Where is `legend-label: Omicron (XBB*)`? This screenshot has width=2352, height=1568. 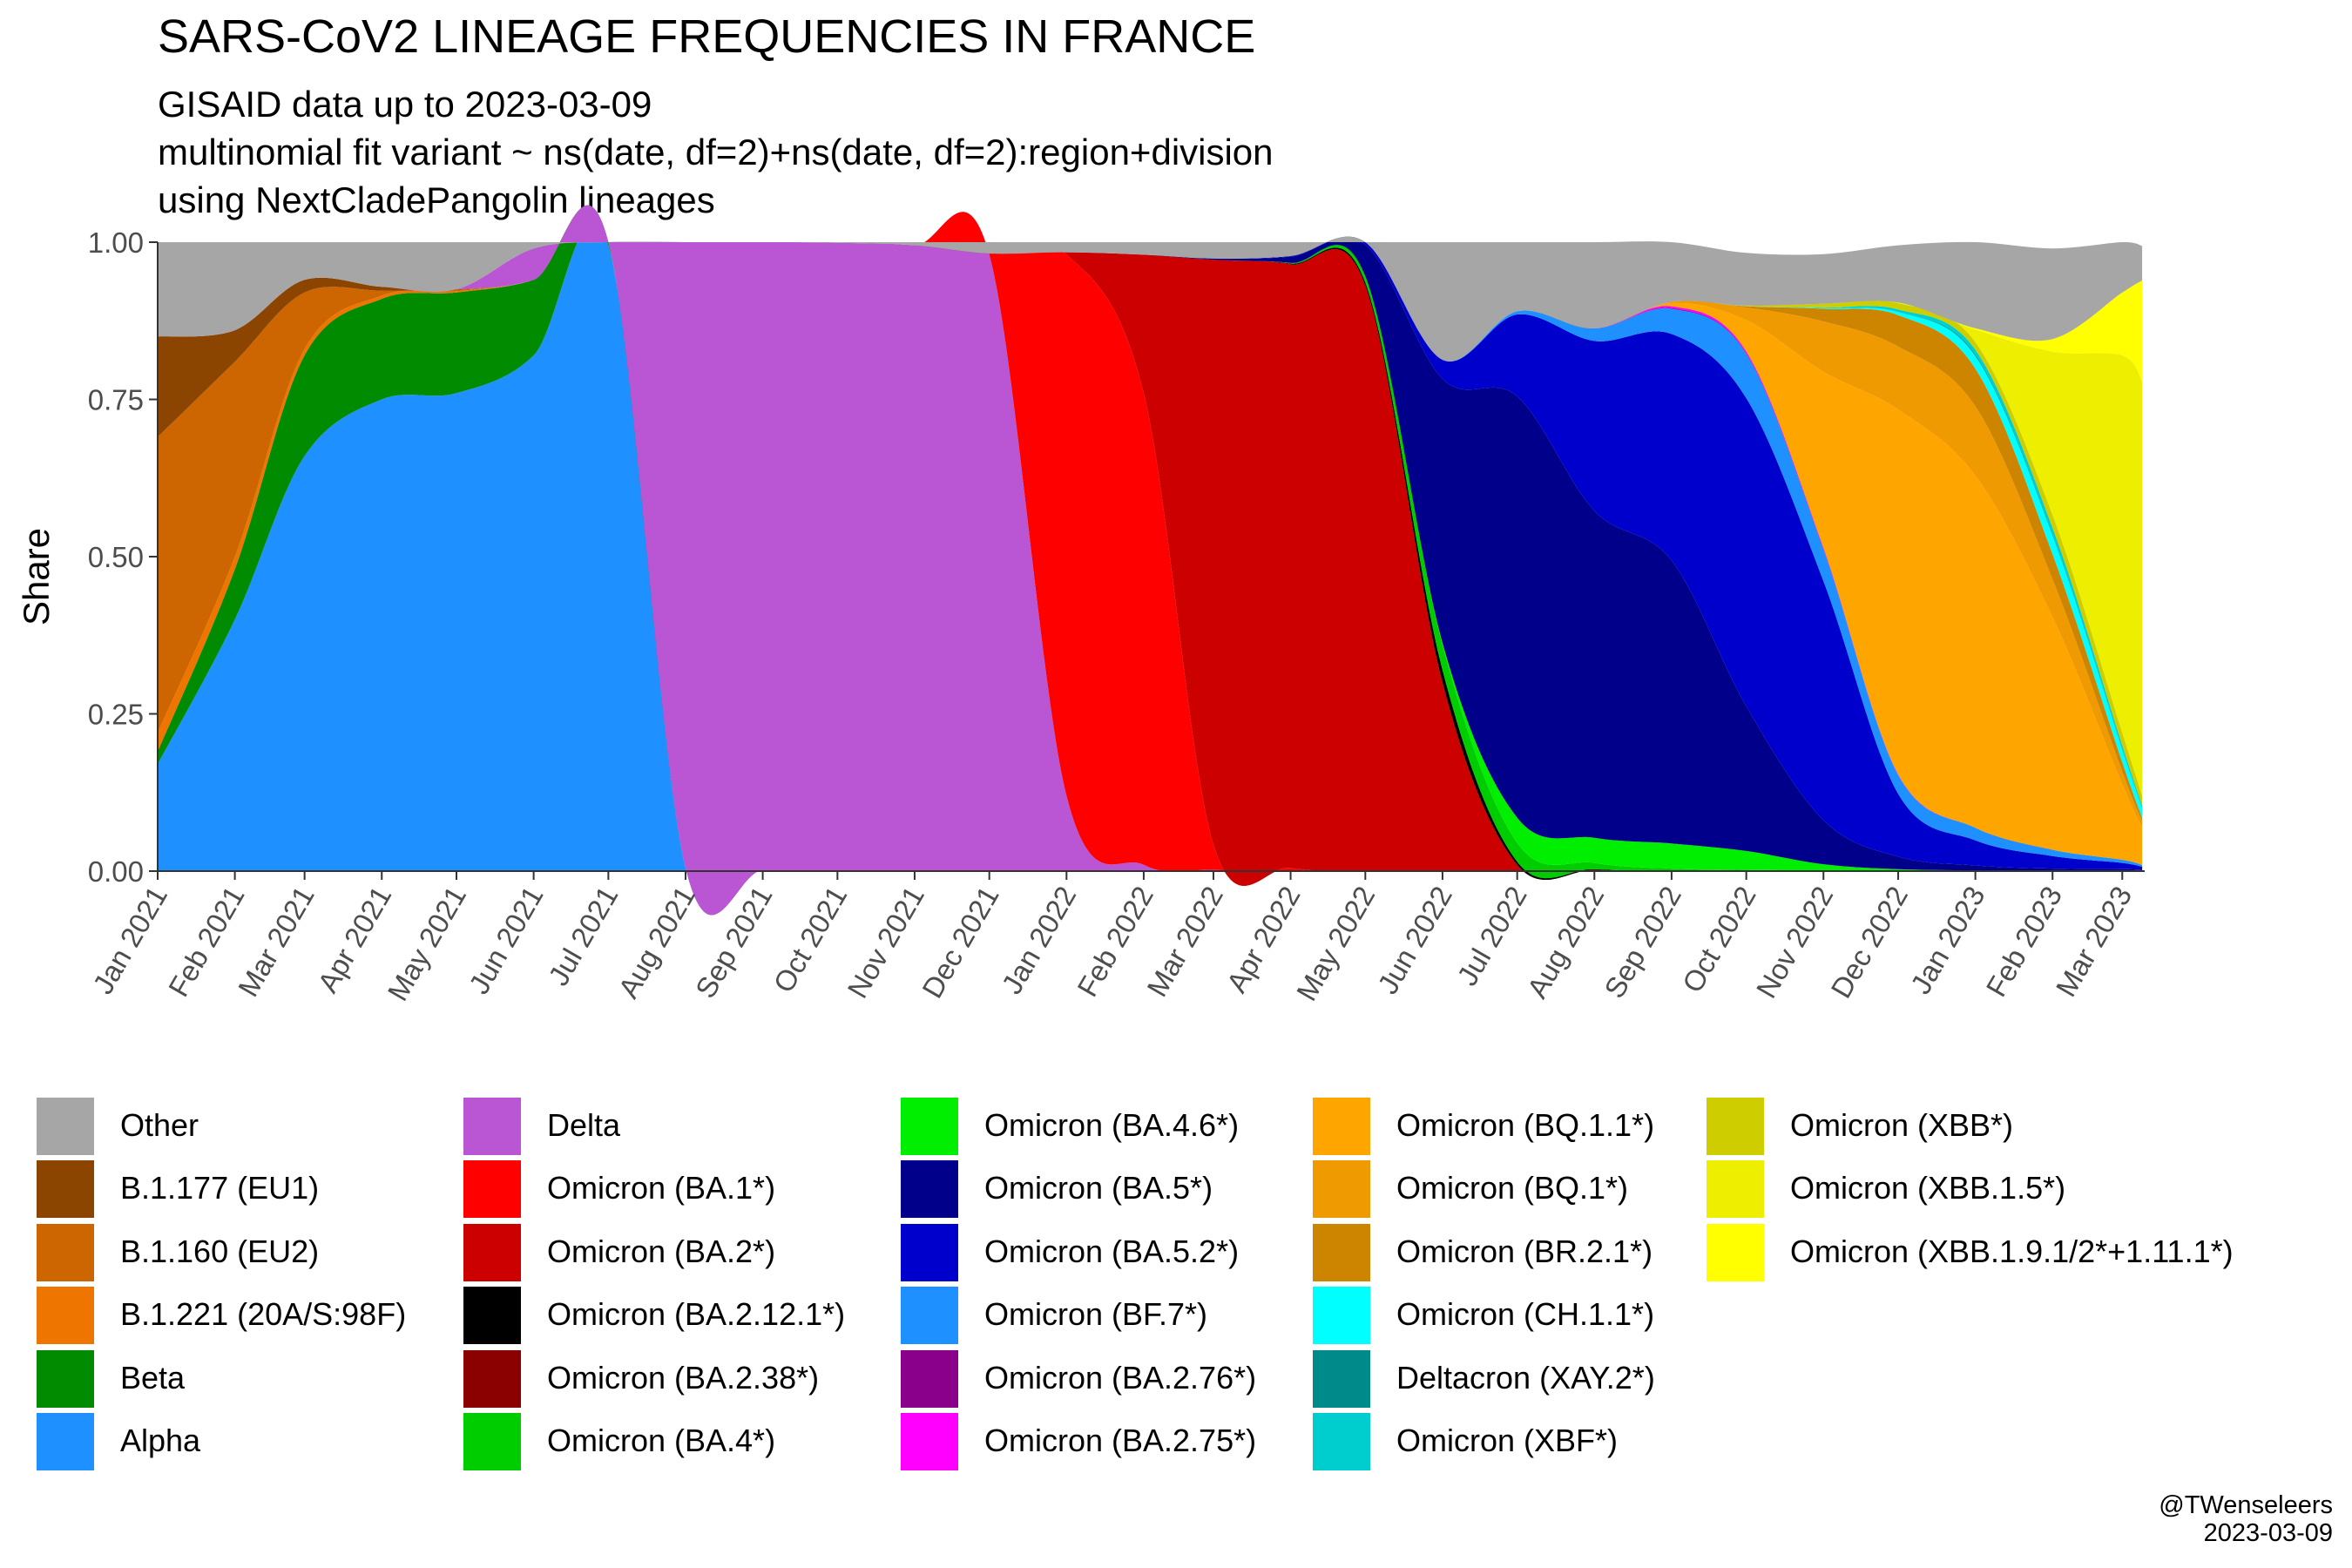 legend-label: Omicron (XBB*) is located at coordinates (1902, 1125).